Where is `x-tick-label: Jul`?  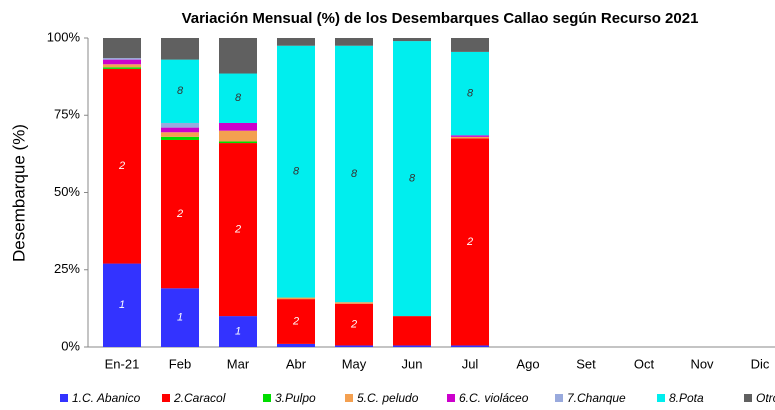
x-tick-label: Jul is located at coordinates (470, 363).